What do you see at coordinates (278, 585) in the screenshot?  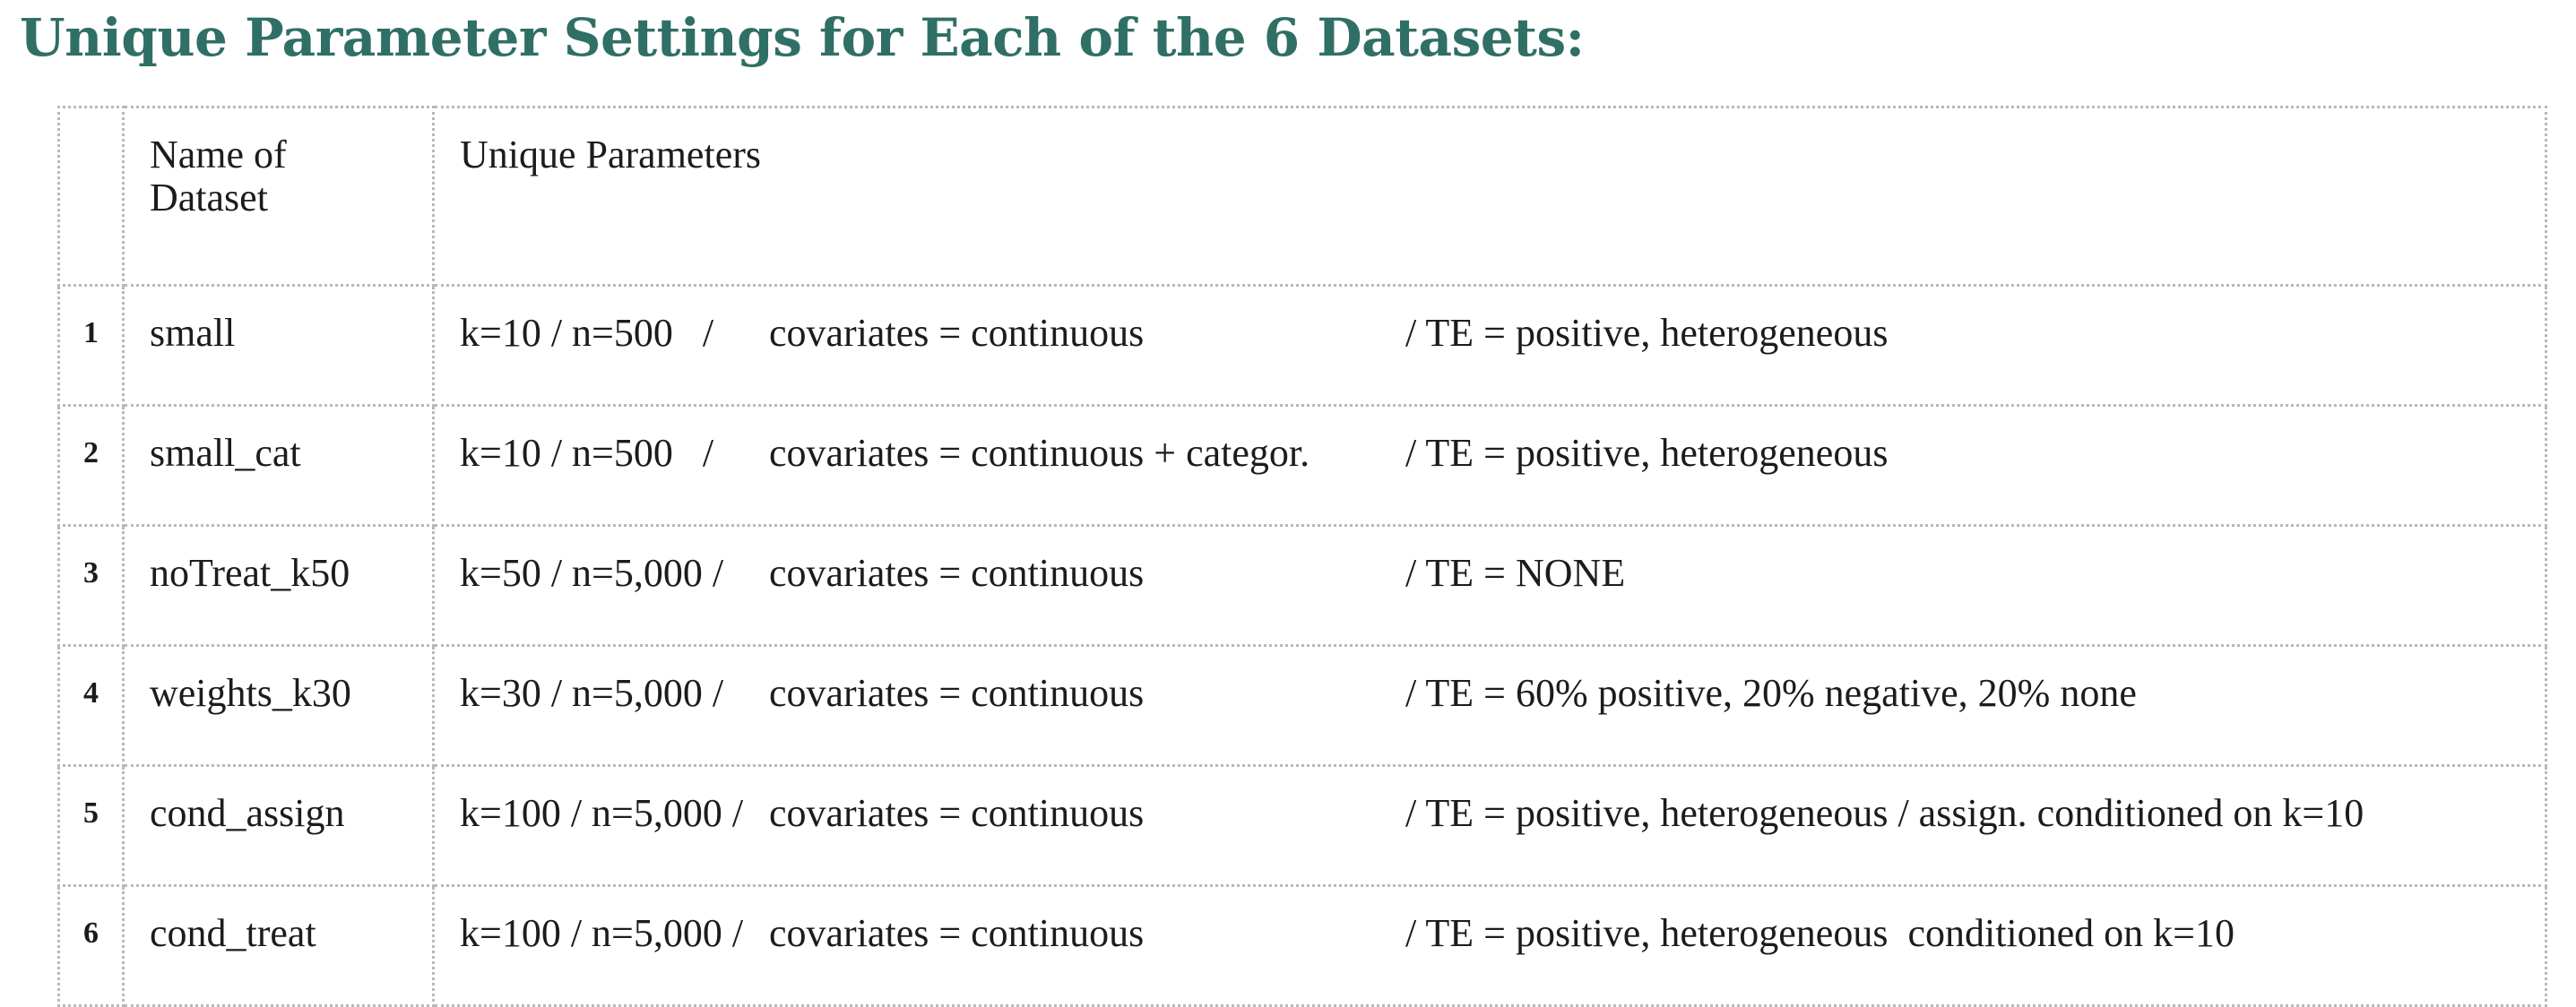 I see `dataset-name: noTreat_k50` at bounding box center [278, 585].